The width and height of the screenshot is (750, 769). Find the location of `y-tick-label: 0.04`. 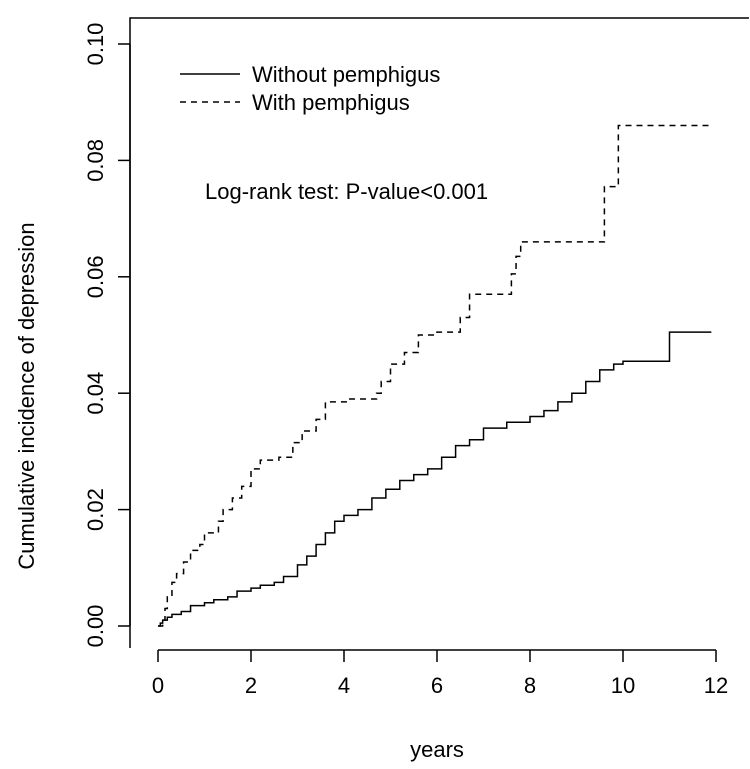

y-tick-label: 0.04 is located at coordinates (95, 393).